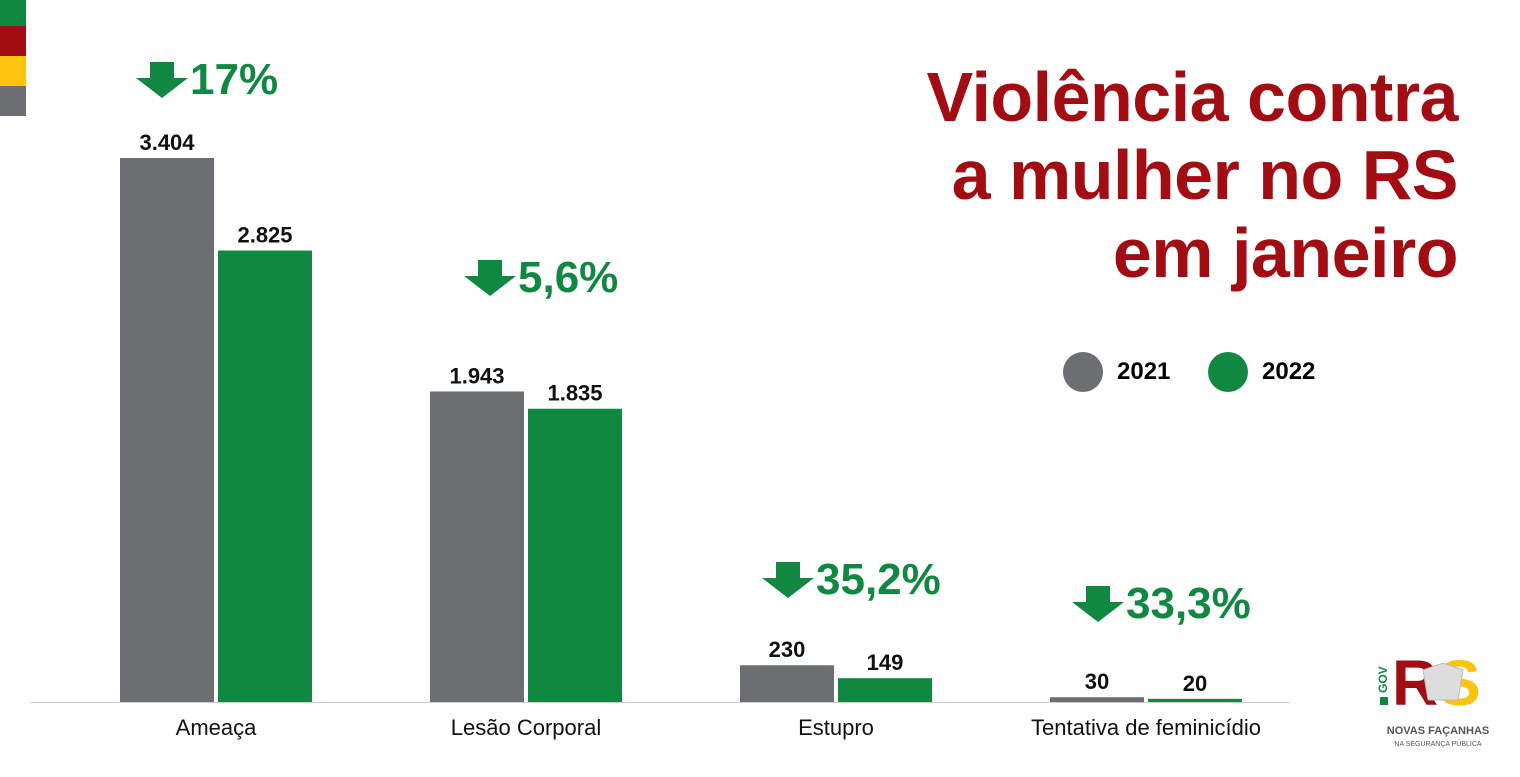 The image size is (1520, 777). What do you see at coordinates (1428, 683) in the screenshot?
I see `rs-logo-icon: GOV R S` at bounding box center [1428, 683].